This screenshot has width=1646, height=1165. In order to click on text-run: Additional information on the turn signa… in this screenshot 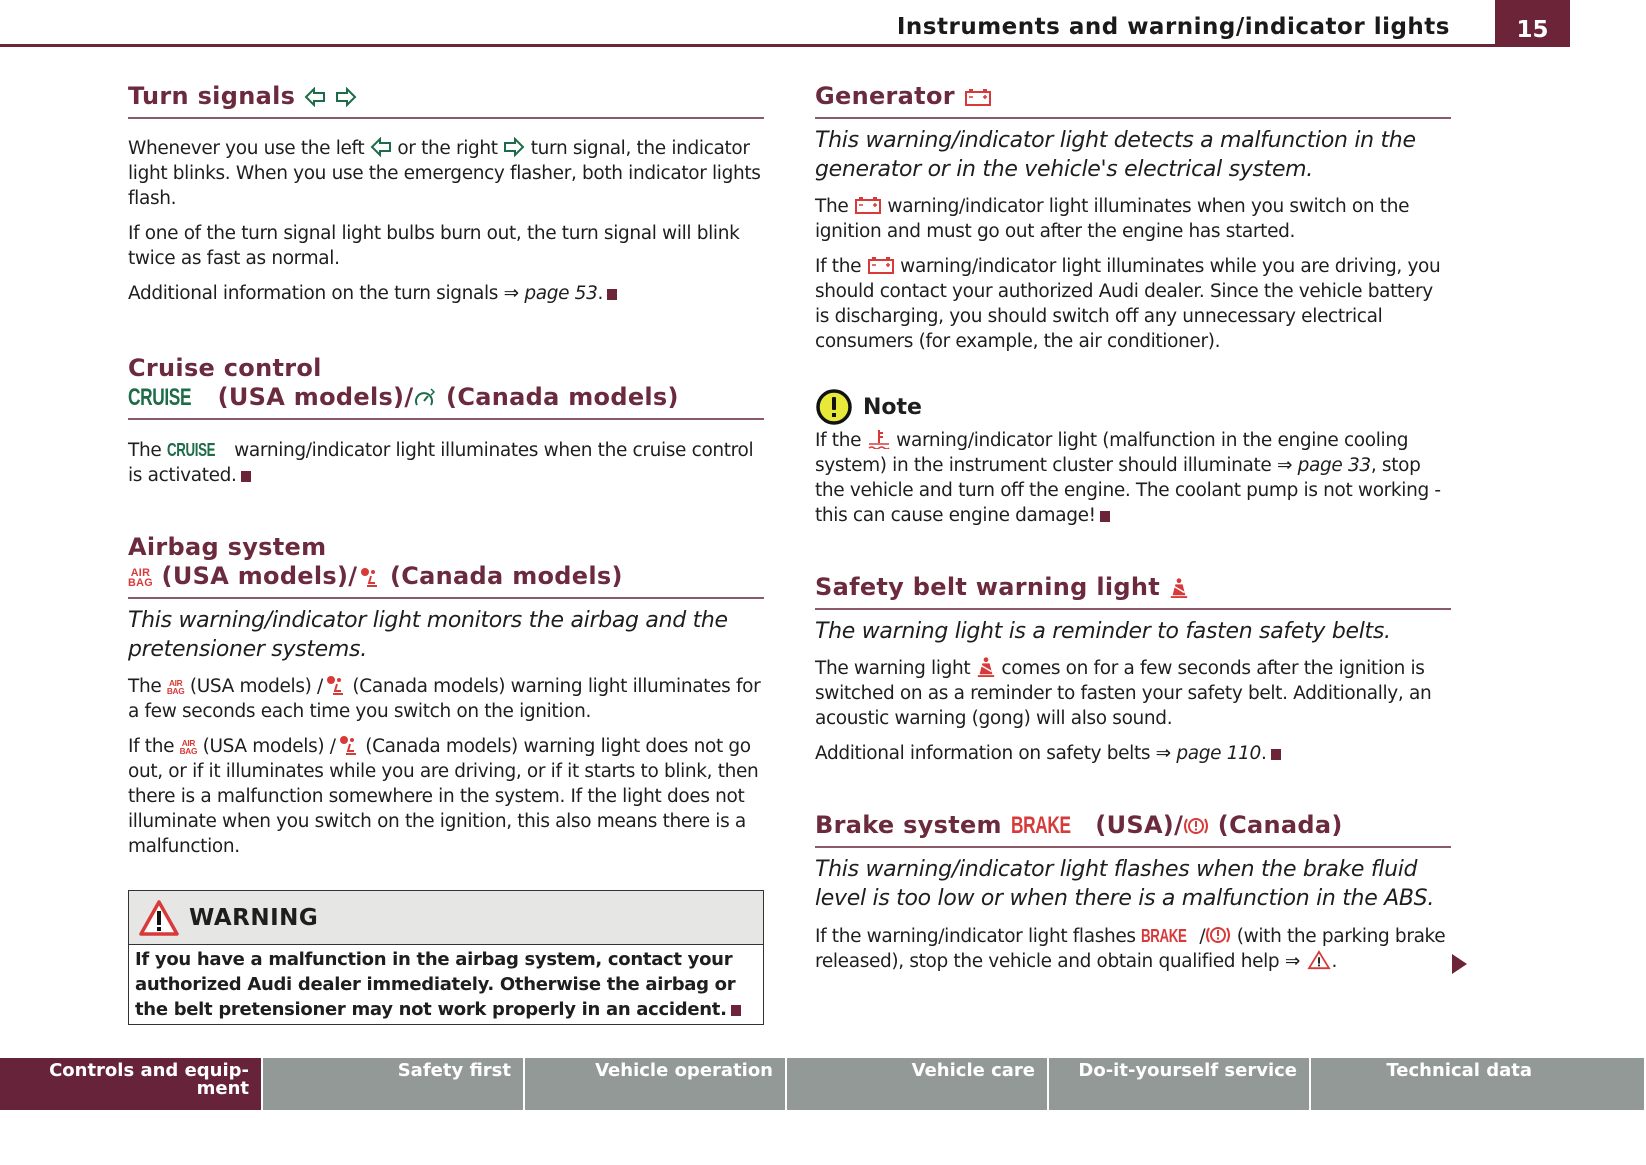, I will do `click(326, 293)`.